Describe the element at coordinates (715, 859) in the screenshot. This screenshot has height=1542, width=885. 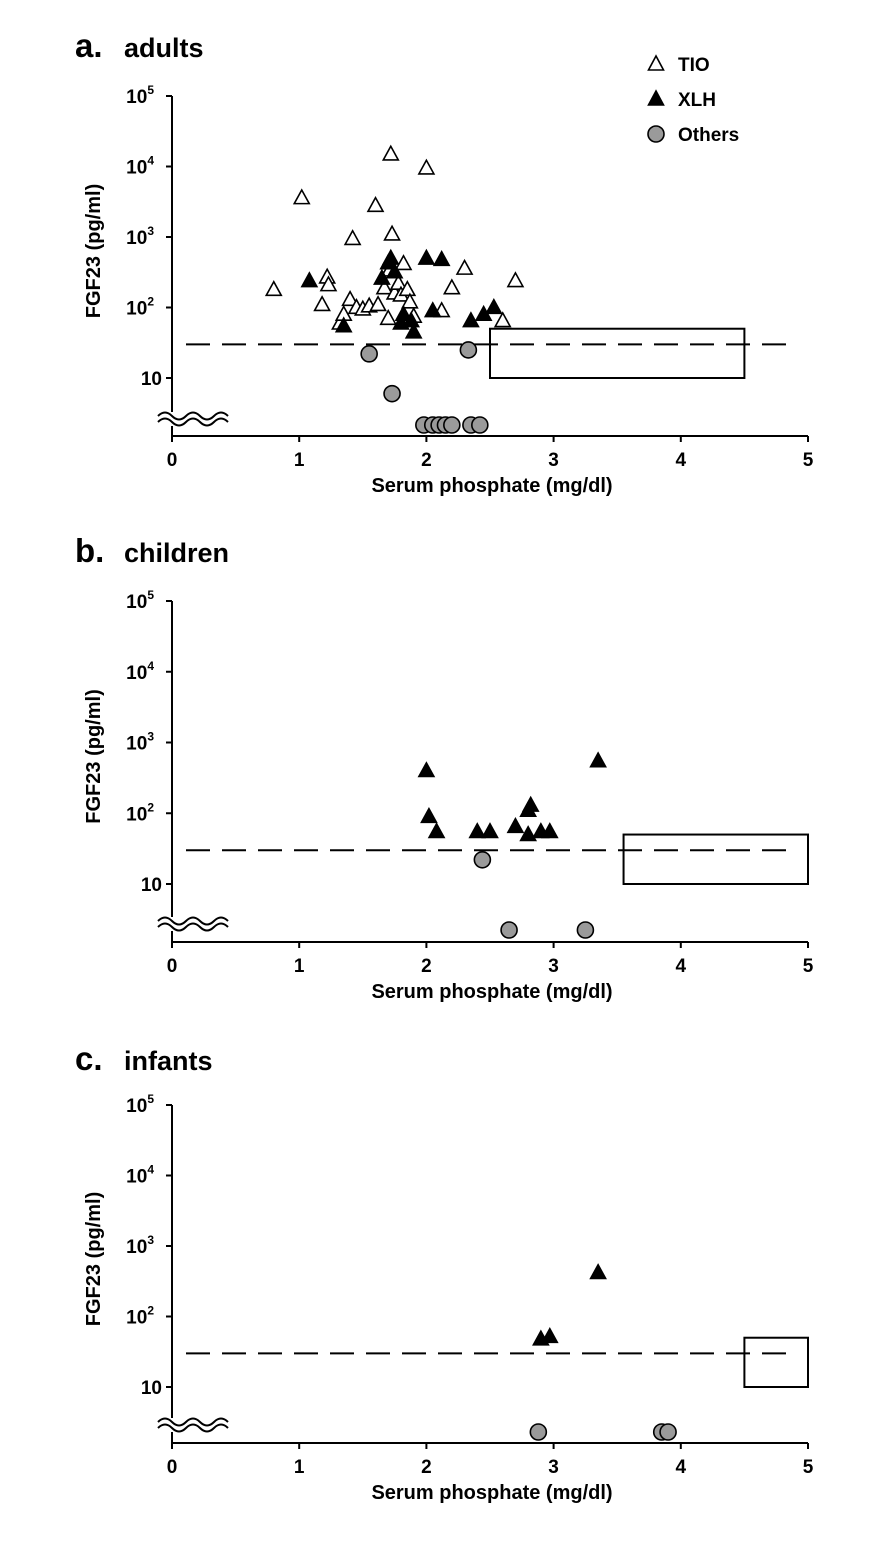
I see `normal-range-box` at that location.